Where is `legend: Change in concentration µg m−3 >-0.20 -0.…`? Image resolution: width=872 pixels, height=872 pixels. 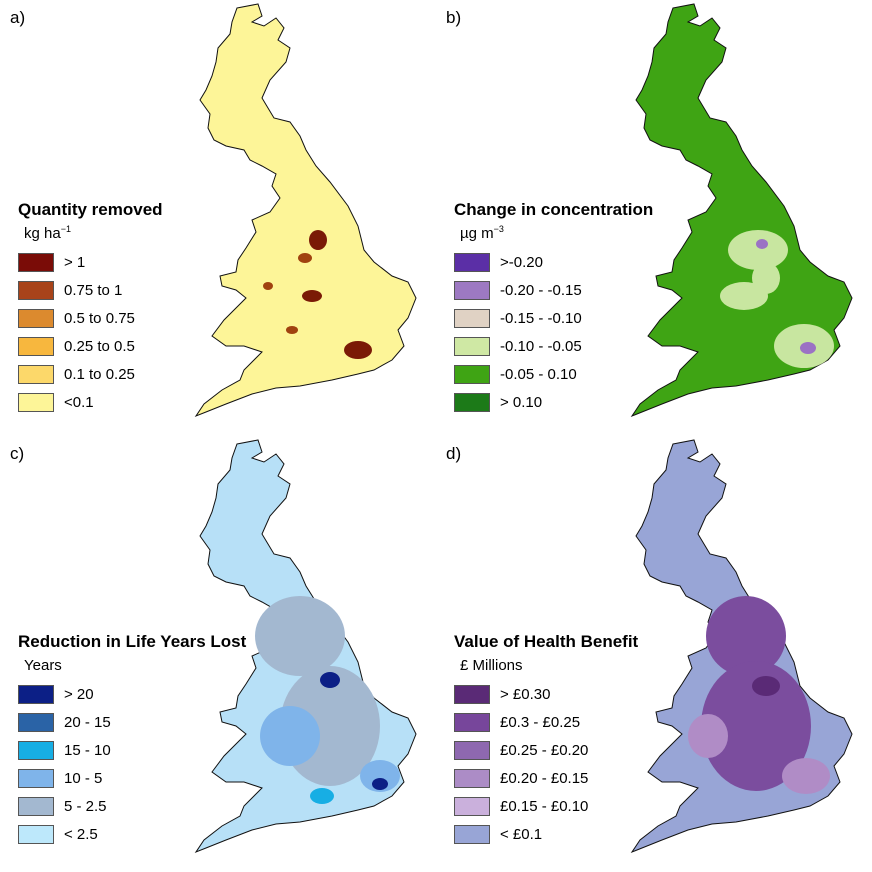 legend: Change in concentration µg m−3 >-0.20 -0.… is located at coordinates (553, 308).